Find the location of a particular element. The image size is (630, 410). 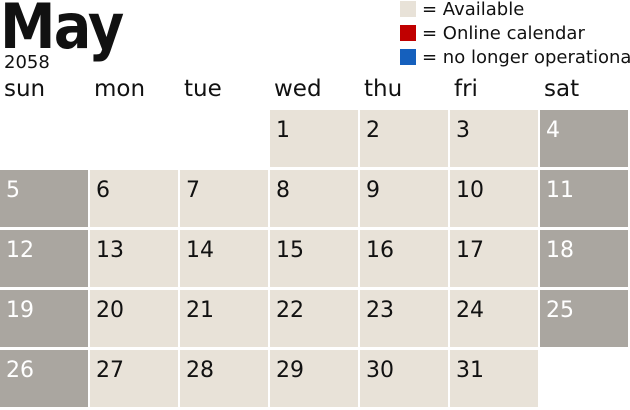

day-number: 4 is located at coordinates (553, 130).